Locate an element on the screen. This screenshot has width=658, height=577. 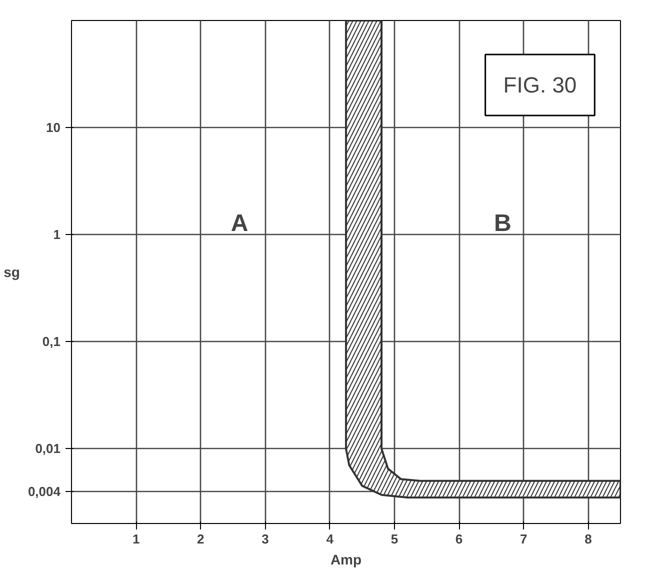
annotation: B is located at coordinates (503, 223).